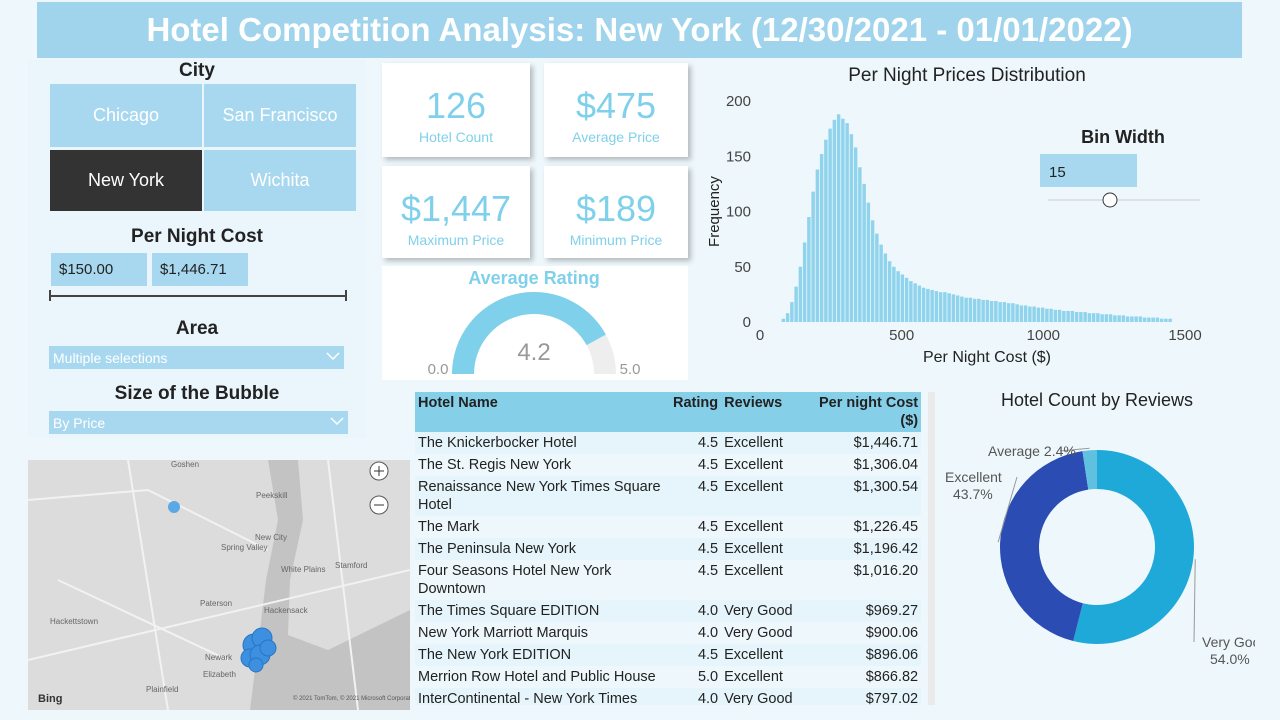 The width and height of the screenshot is (1280, 720). Describe the element at coordinates (760, 412) in the screenshot. I see `column-header: Reviews` at that location.